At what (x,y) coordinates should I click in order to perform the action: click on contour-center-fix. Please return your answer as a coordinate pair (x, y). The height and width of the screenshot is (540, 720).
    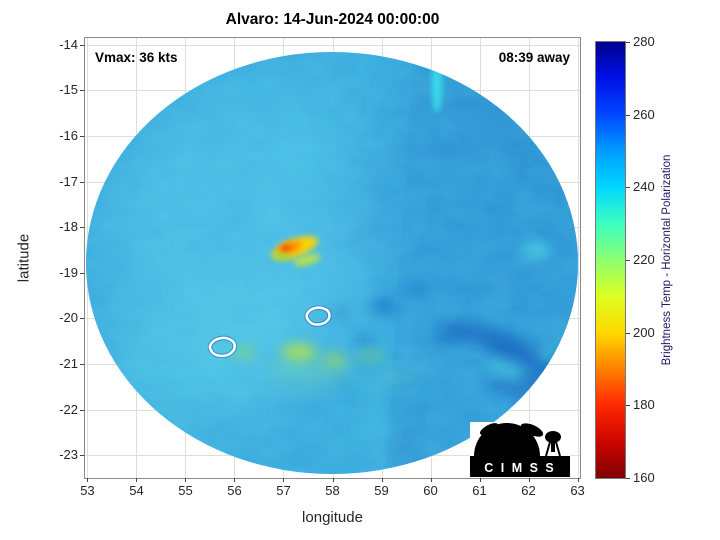
    Looking at the image, I should click on (318, 316).